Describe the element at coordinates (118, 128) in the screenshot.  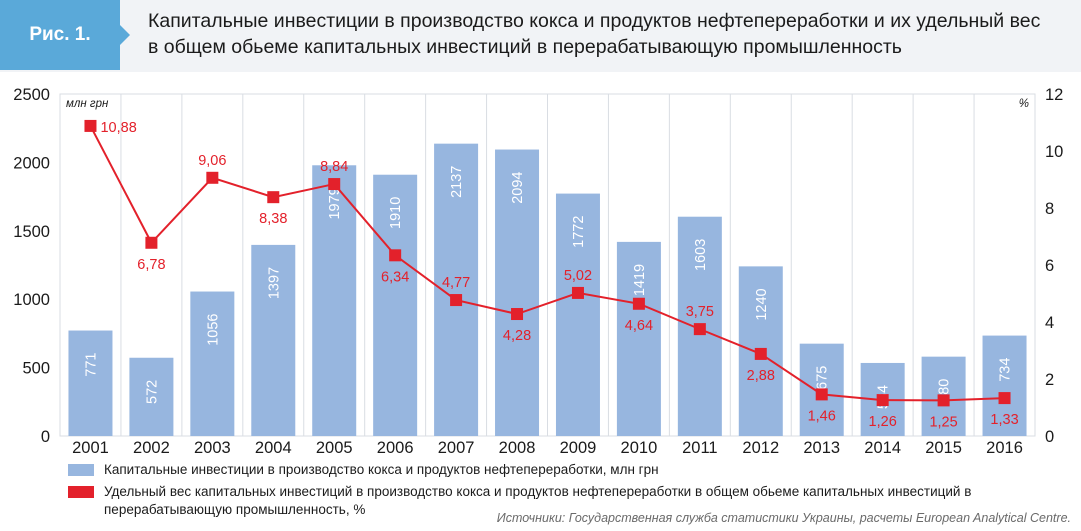
I see `line-value-label: 10,88` at that location.